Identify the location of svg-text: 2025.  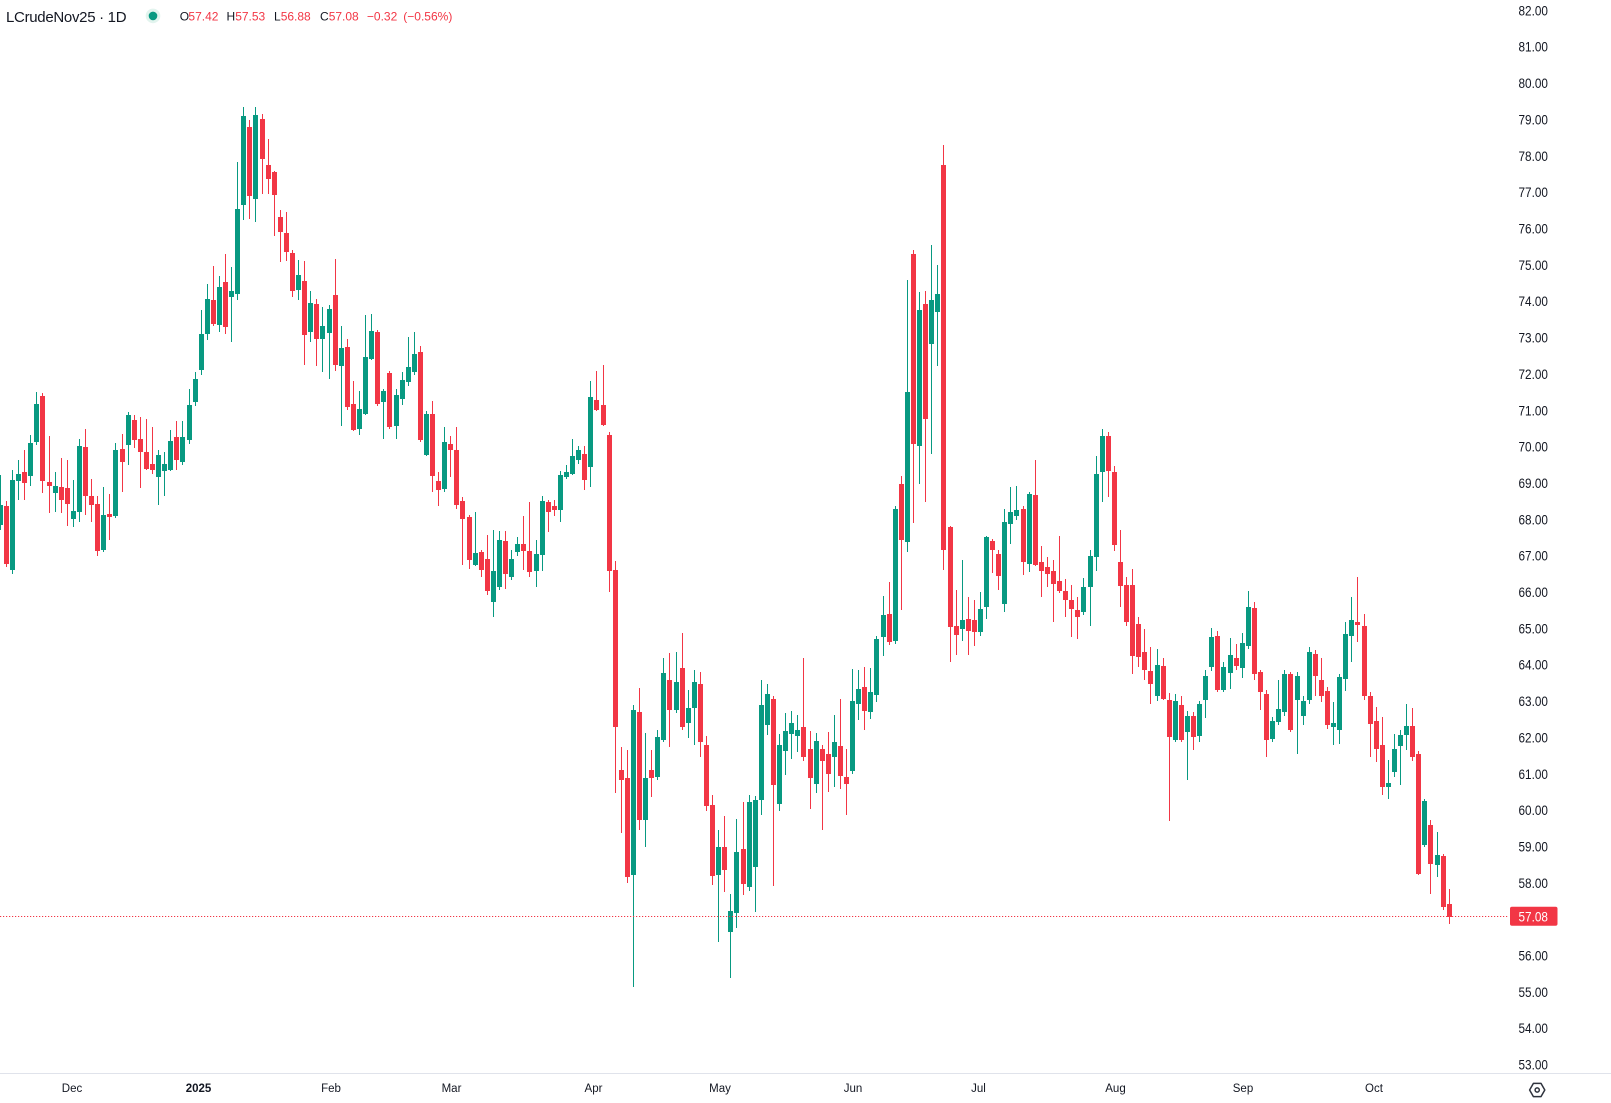
(199, 1089).